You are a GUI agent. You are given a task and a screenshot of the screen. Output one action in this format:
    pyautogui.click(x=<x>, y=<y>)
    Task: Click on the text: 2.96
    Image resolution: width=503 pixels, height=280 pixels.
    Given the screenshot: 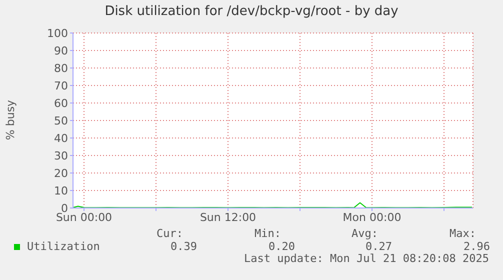 What is the action you would take?
    pyautogui.click(x=477, y=246)
    